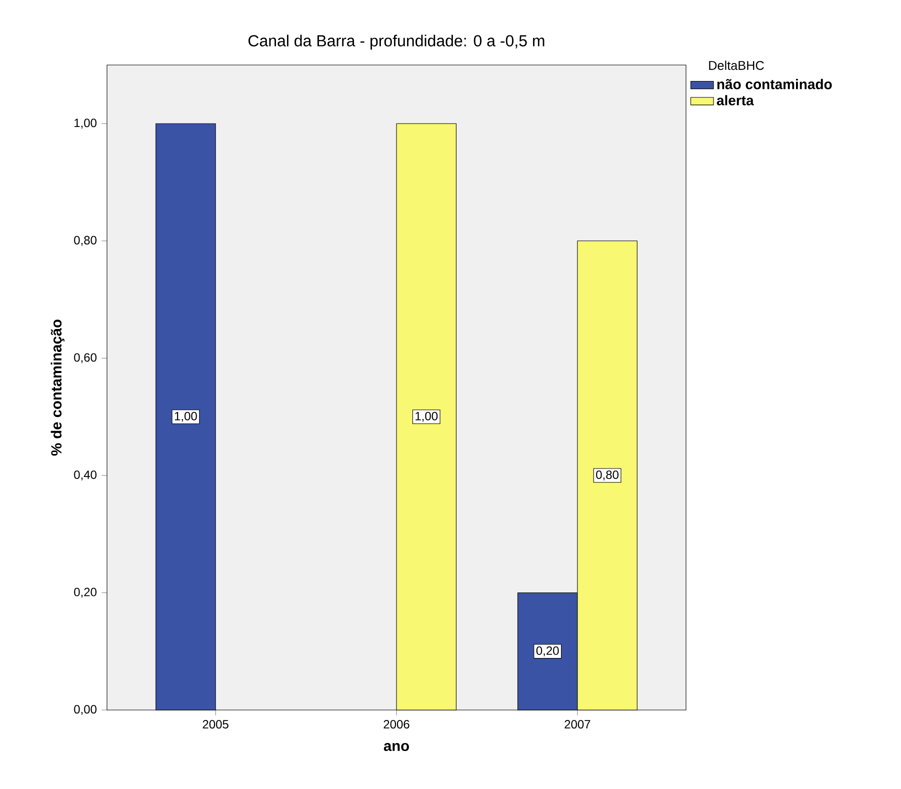  What do you see at coordinates (735, 100) in the screenshot?
I see `legend-label: alerta` at bounding box center [735, 100].